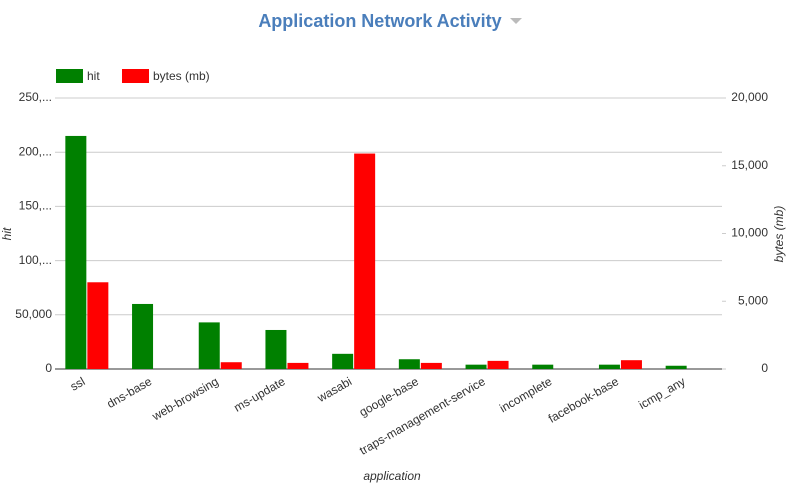  Describe the element at coordinates (749, 97) in the screenshot. I see `y2-tick-label: 20,000` at that location.